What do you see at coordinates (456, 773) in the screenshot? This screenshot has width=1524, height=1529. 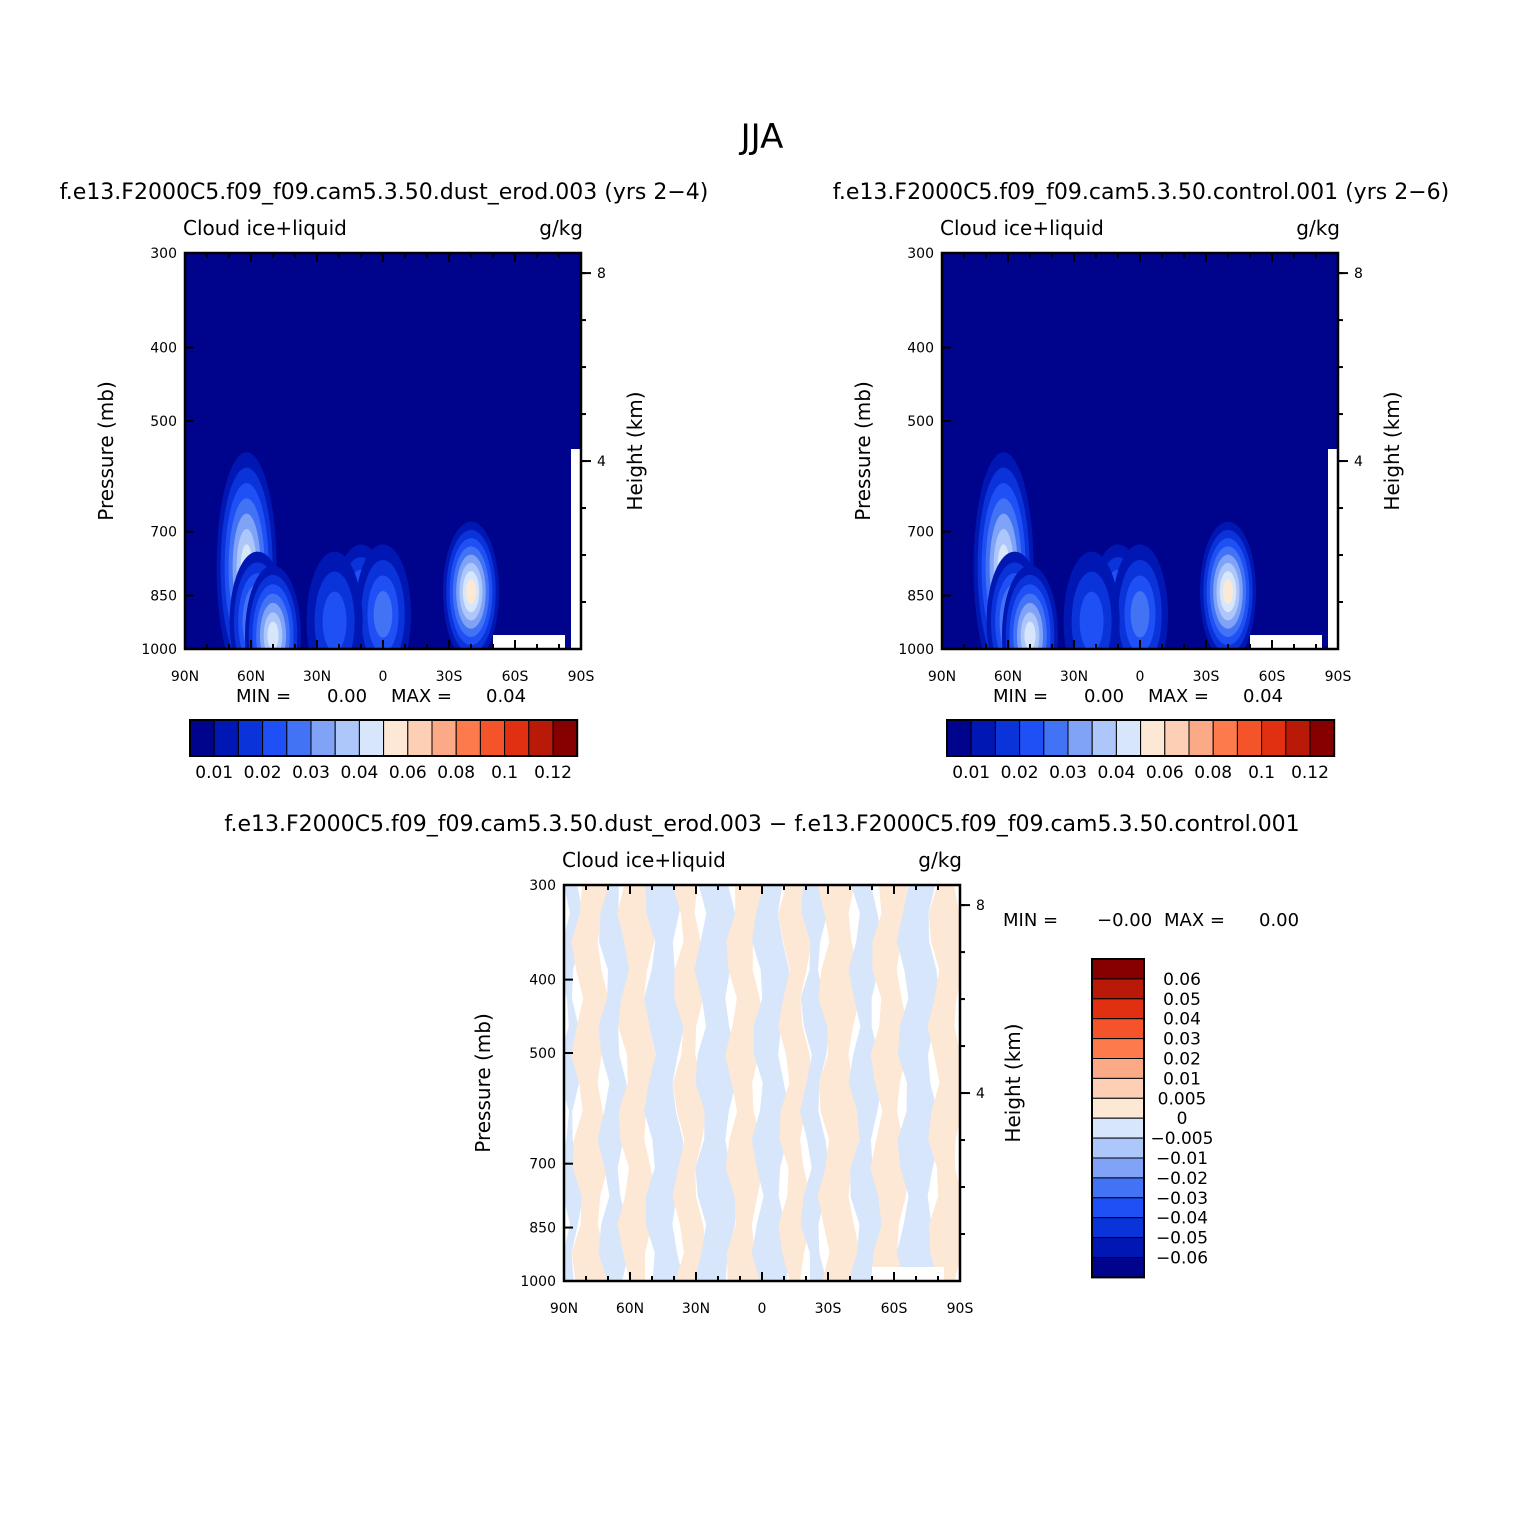 I see `colorbar-label: 0.08` at bounding box center [456, 773].